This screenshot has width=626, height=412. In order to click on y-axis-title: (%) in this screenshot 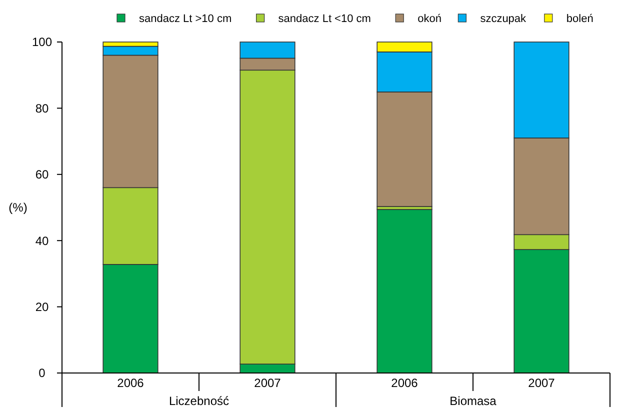, I will do `click(18, 207)`.